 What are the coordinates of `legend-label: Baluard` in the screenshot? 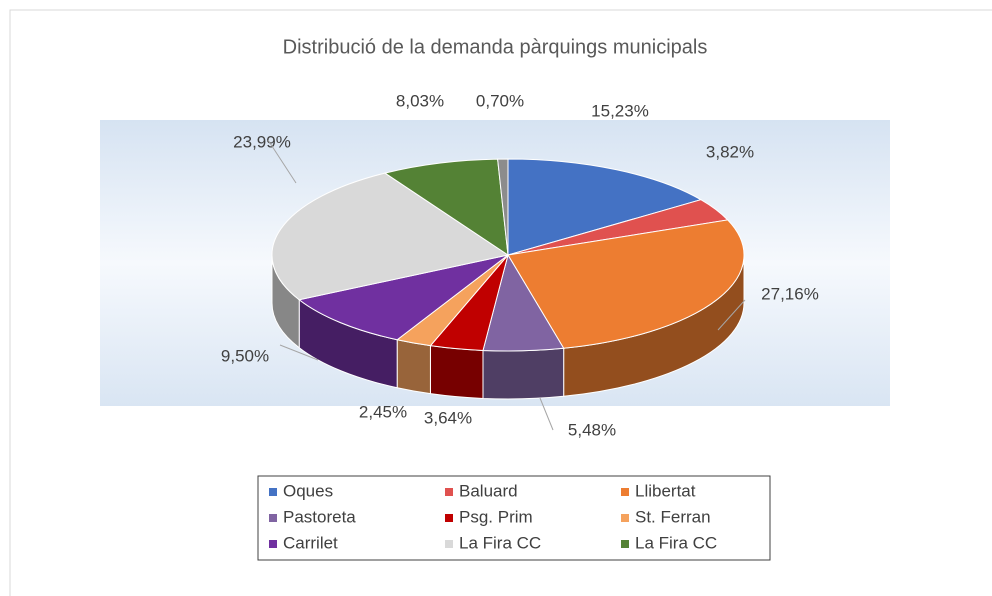 It's located at (488, 490).